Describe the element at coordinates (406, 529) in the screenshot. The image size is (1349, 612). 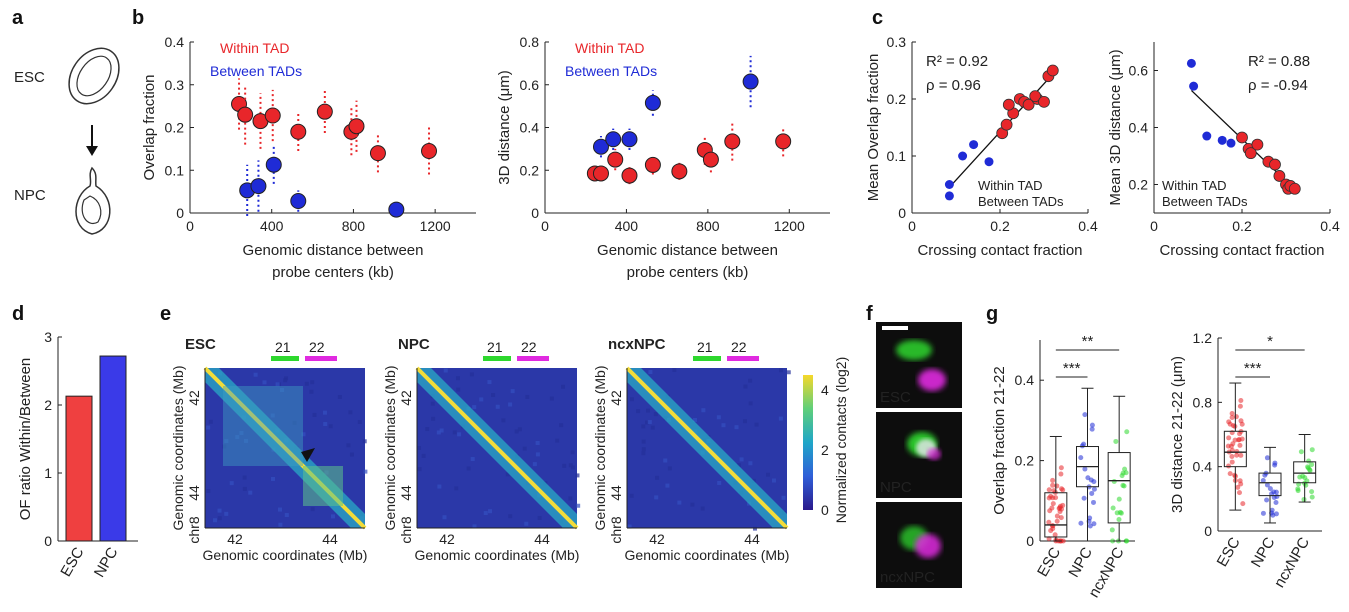
I see `chrom-label: chr8` at that location.